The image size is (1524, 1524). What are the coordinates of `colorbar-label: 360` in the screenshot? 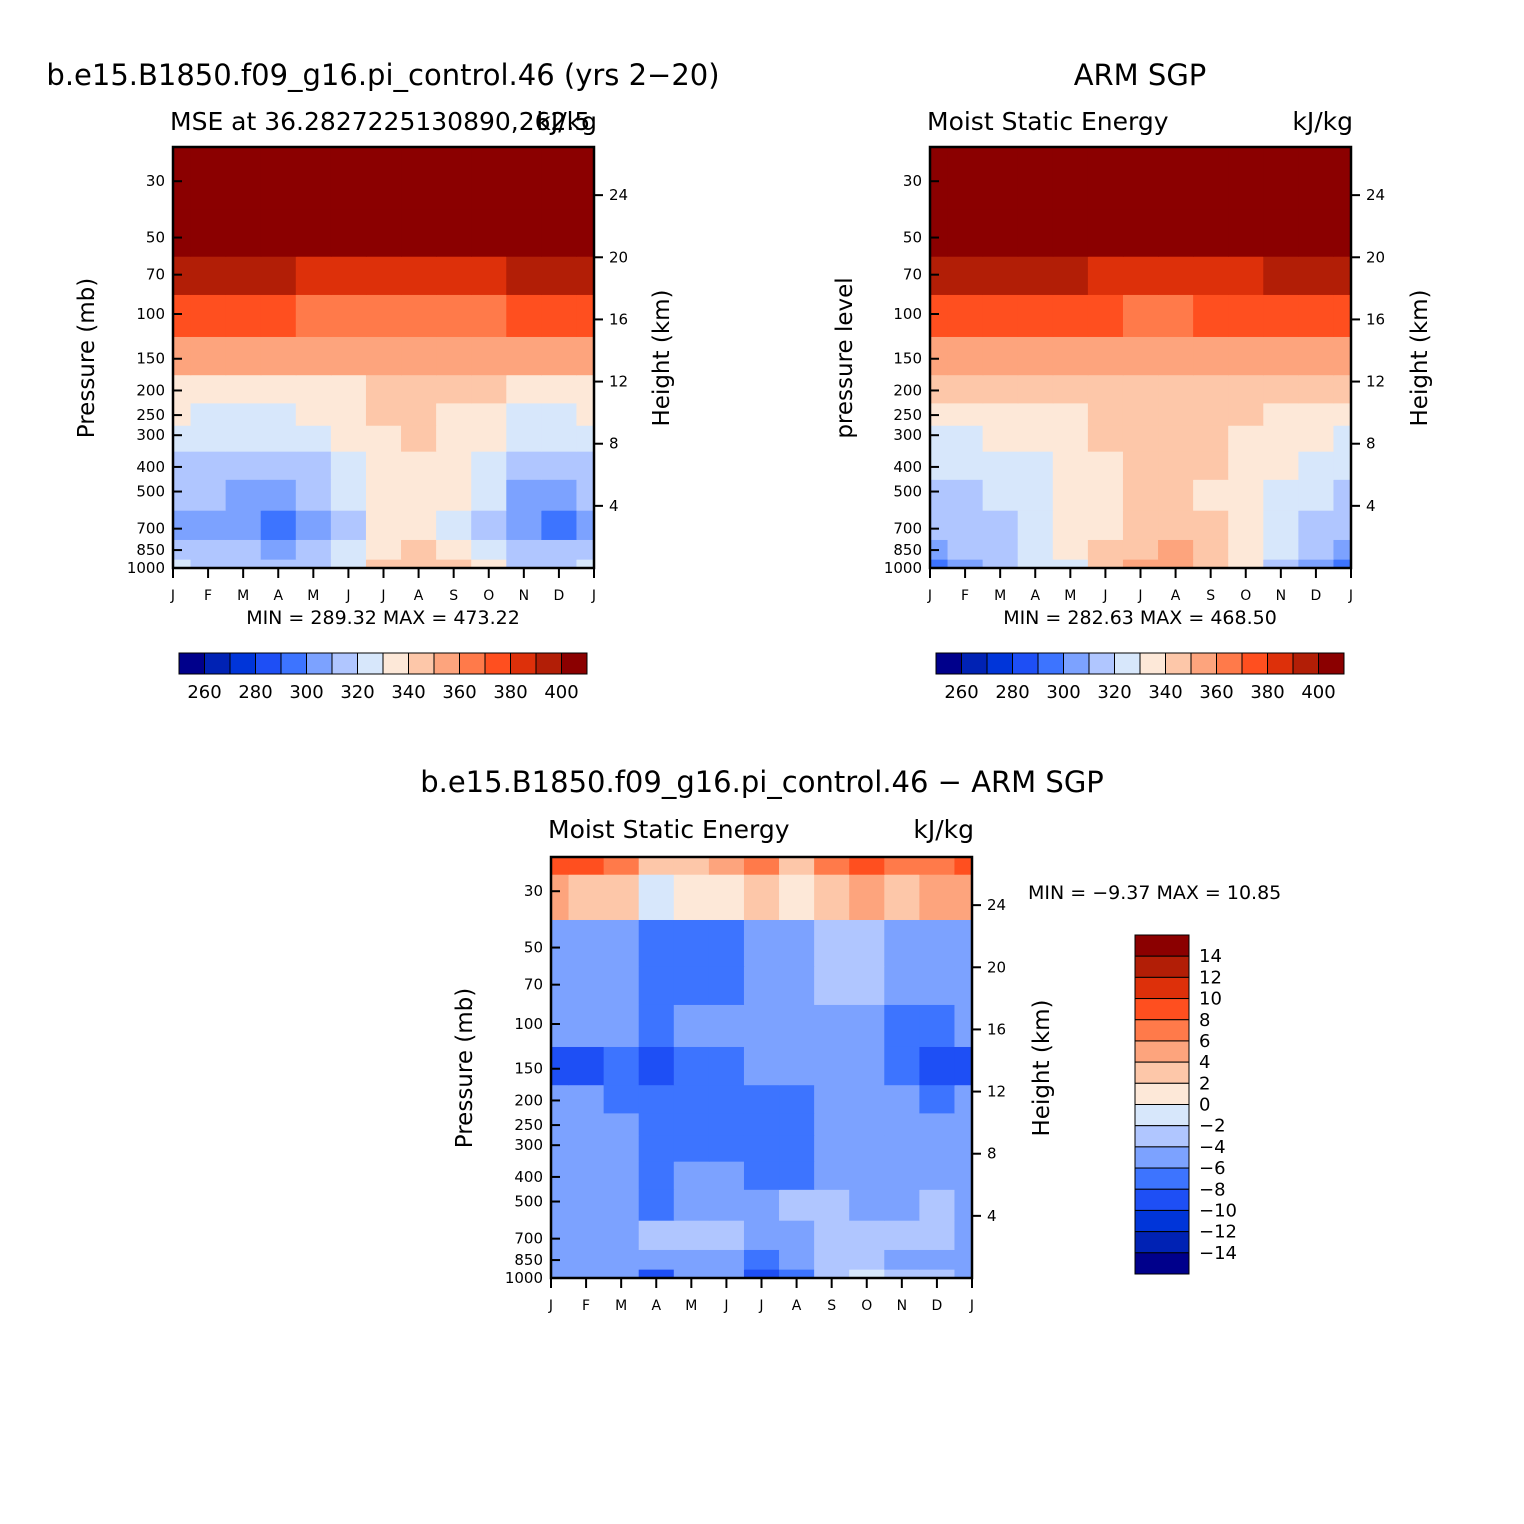 It's located at (459, 692).